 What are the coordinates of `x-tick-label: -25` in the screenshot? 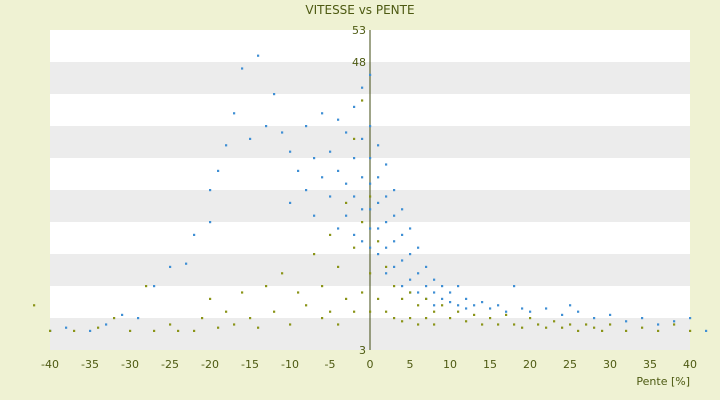 It's located at (170, 364).